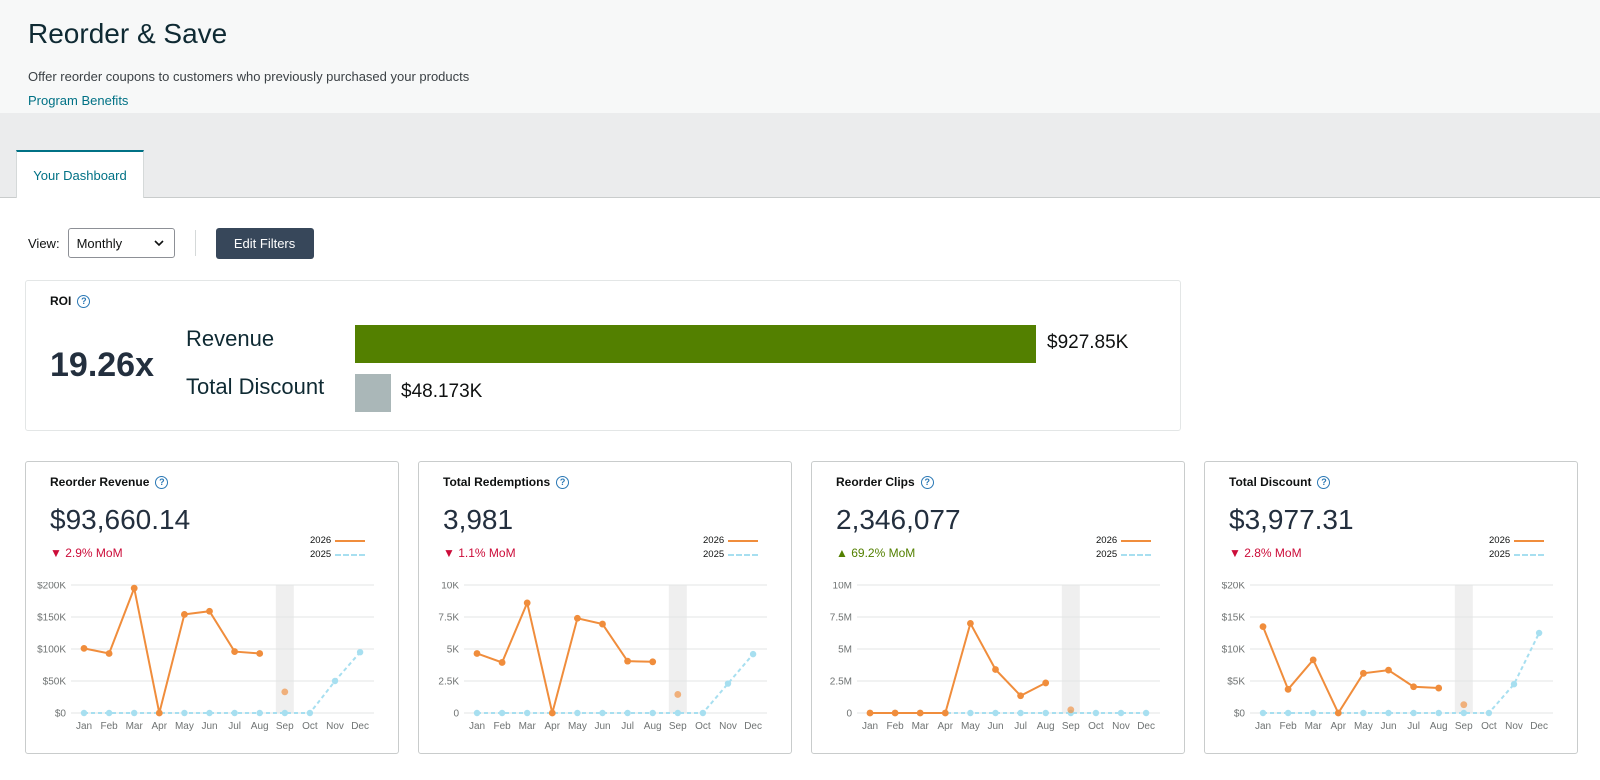 The height and width of the screenshot is (780, 1600). I want to click on card-title-label: Reorder Clips, so click(875, 482).